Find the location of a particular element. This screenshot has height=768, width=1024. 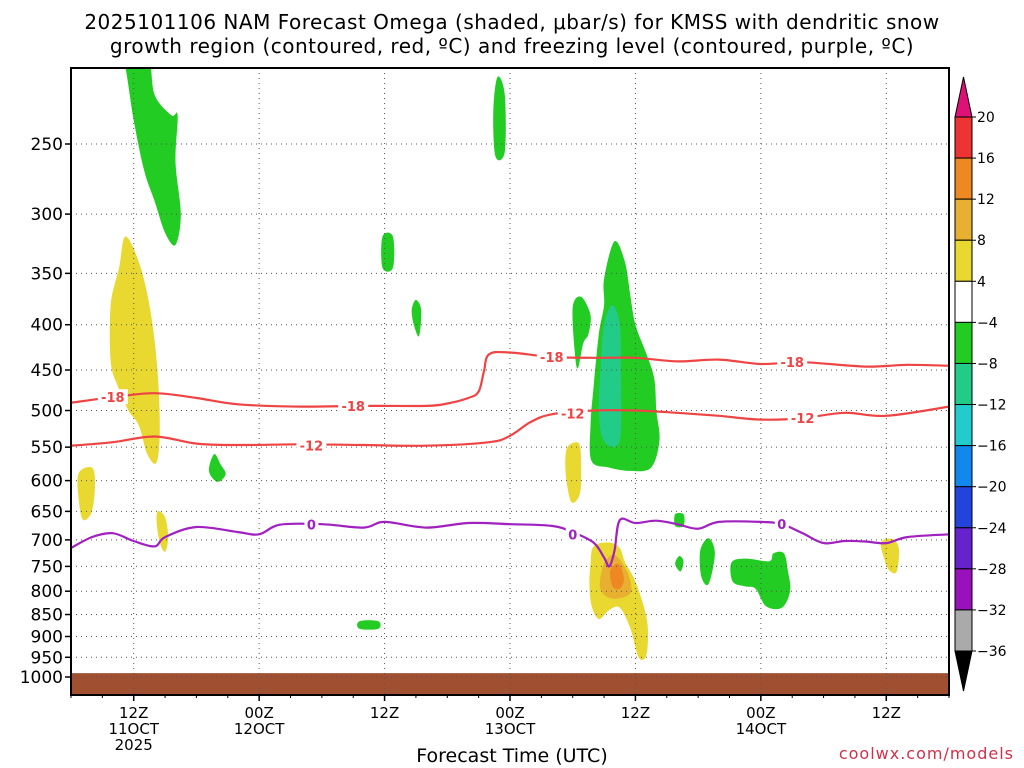

y-tick-label-450: 450 is located at coordinates (47, 371).